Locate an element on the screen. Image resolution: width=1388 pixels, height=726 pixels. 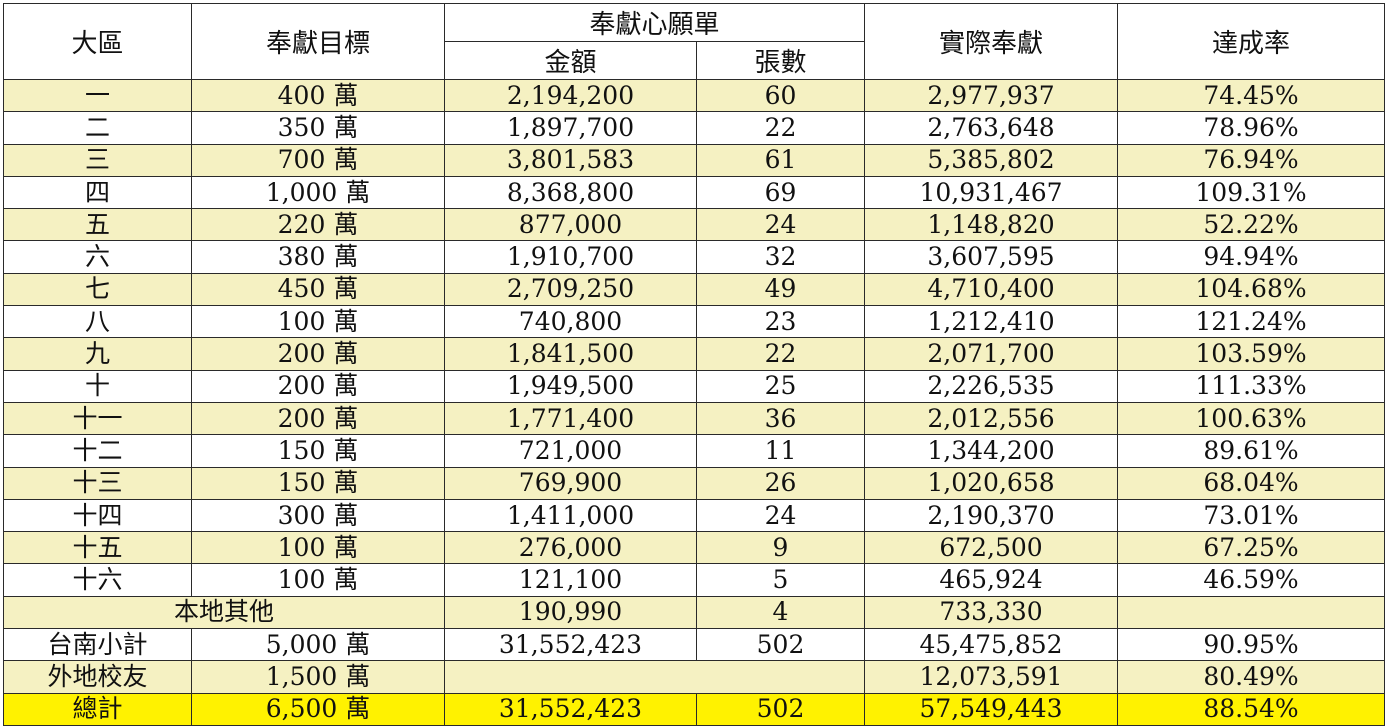
region-cell: 五 is located at coordinates (97, 225).